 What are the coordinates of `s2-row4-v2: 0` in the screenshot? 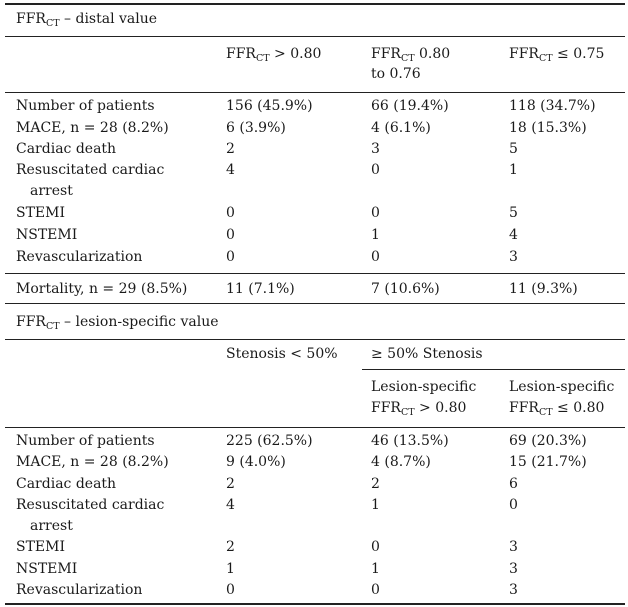 It's located at (375, 547).